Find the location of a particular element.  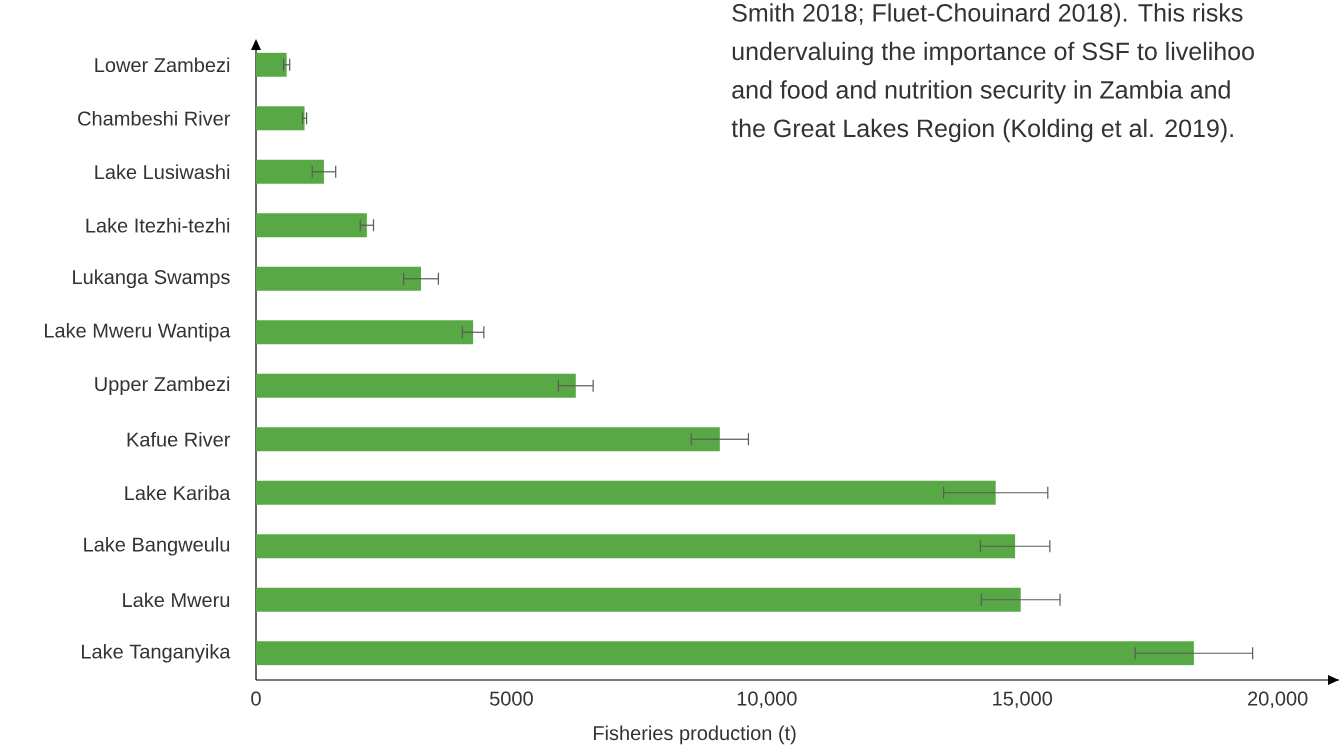

y-tick-label: Kafue River is located at coordinates (179, 439).